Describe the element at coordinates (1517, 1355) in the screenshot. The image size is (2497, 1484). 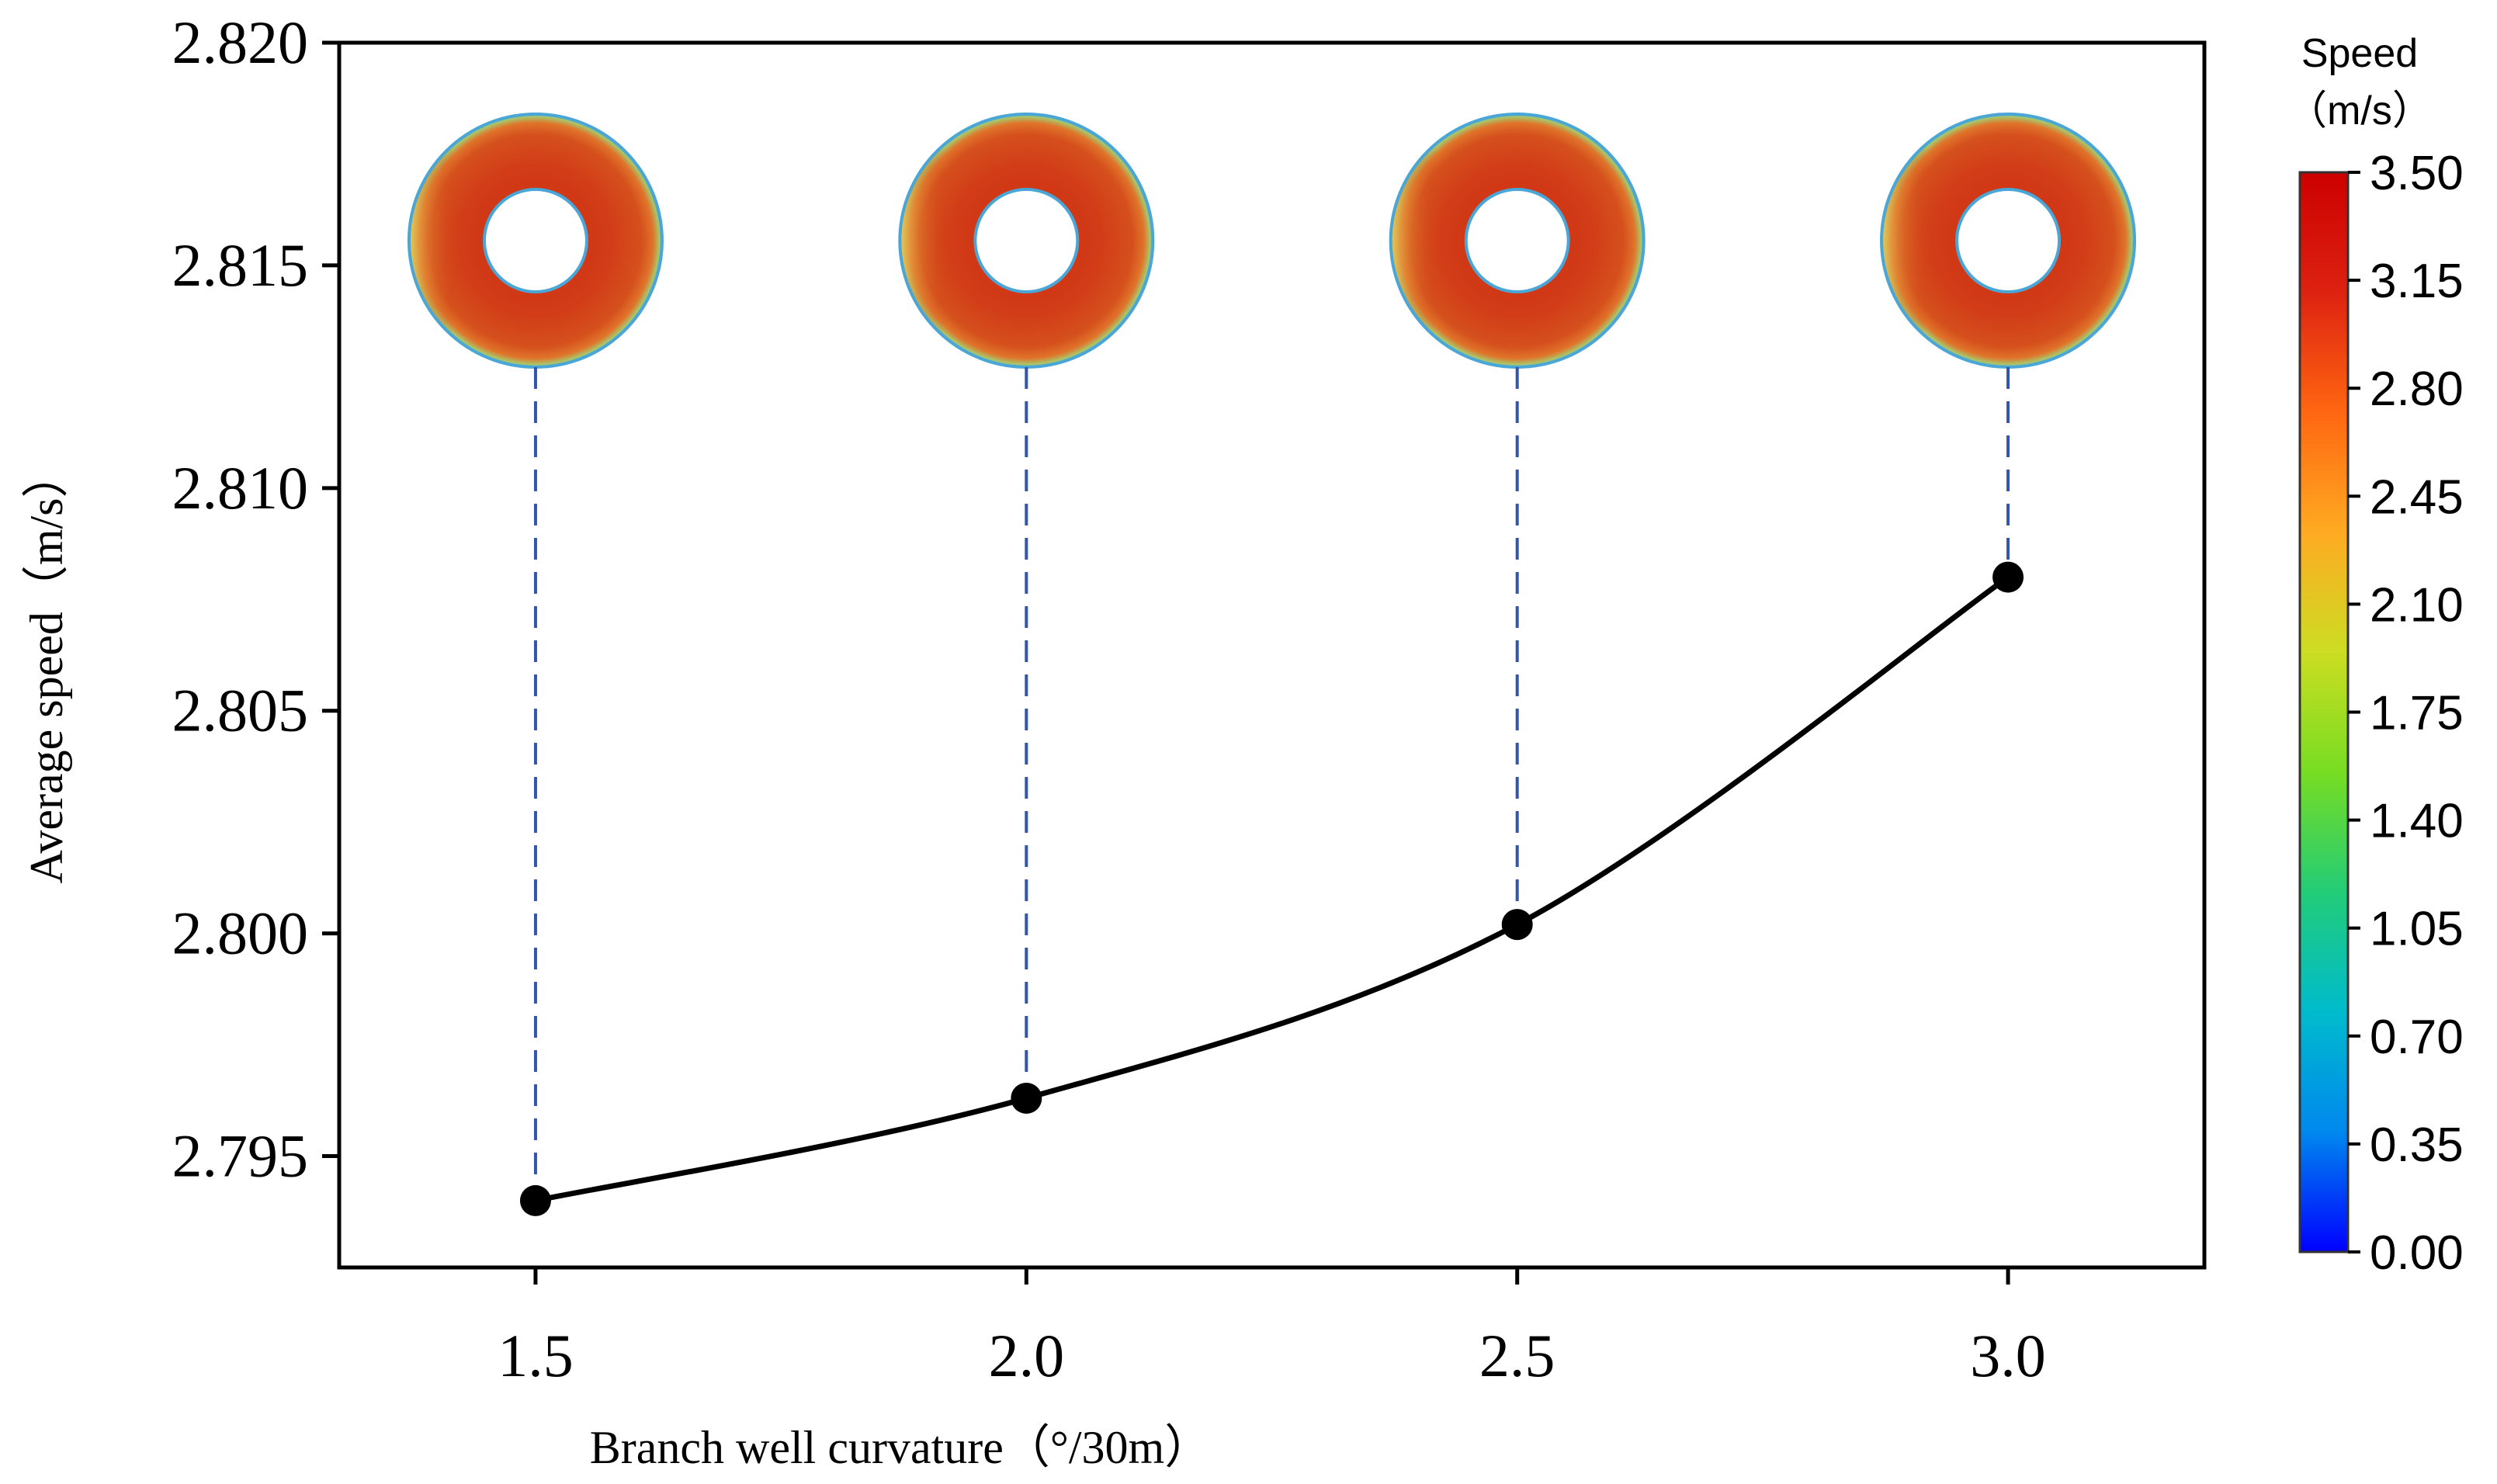
I see `x-tick-label: 2.5` at that location.